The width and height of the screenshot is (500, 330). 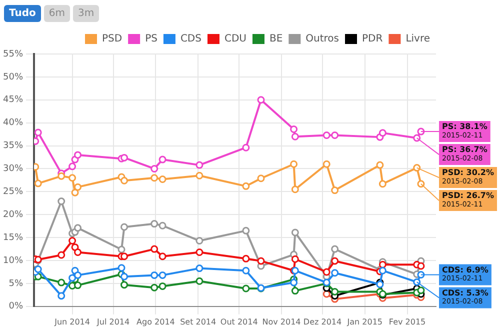 What do you see at coordinates (112, 39) in the screenshot?
I see `legend-label: PSD` at bounding box center [112, 39].